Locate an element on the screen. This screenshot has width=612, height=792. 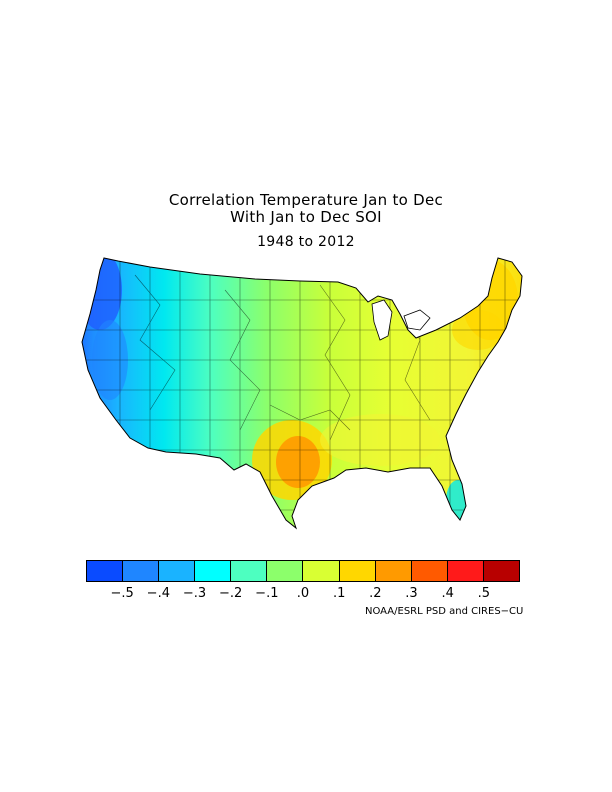
lake-huron-erie is located at coordinates (417, 320).